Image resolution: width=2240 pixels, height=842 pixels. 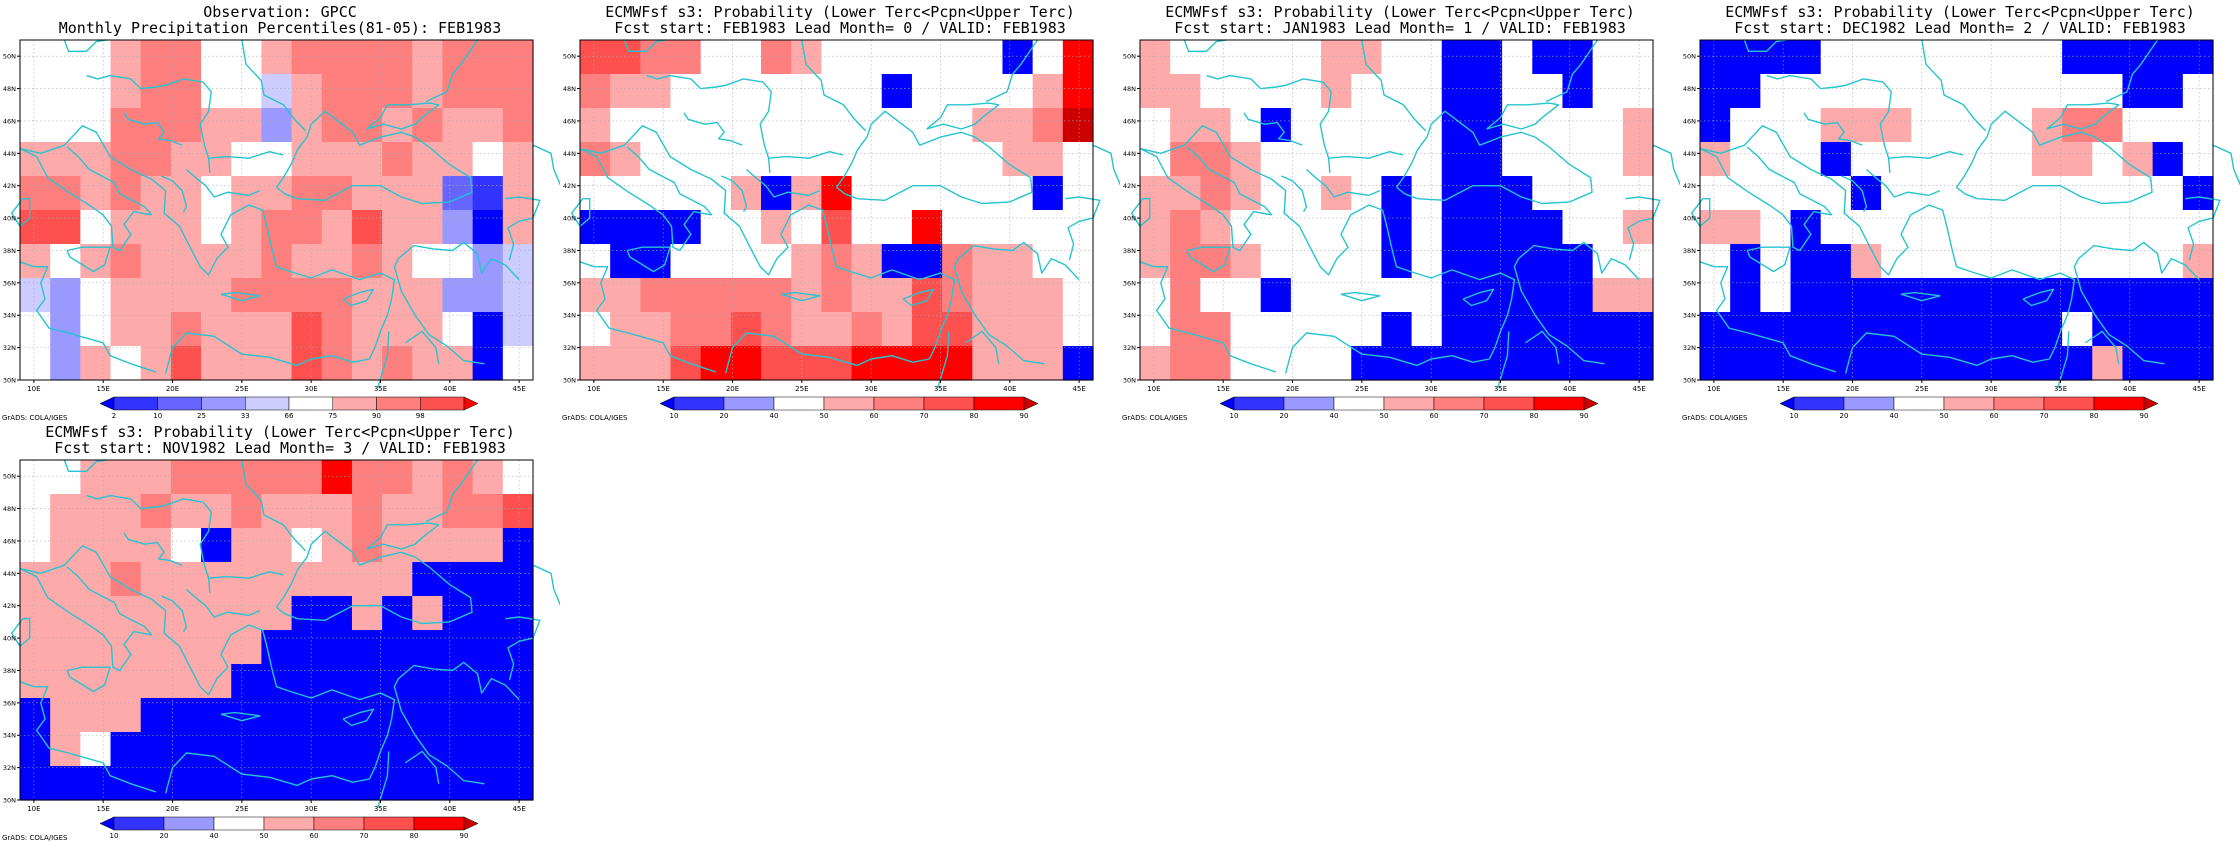 I want to click on y-tick-label: 42N, so click(x=9, y=186).